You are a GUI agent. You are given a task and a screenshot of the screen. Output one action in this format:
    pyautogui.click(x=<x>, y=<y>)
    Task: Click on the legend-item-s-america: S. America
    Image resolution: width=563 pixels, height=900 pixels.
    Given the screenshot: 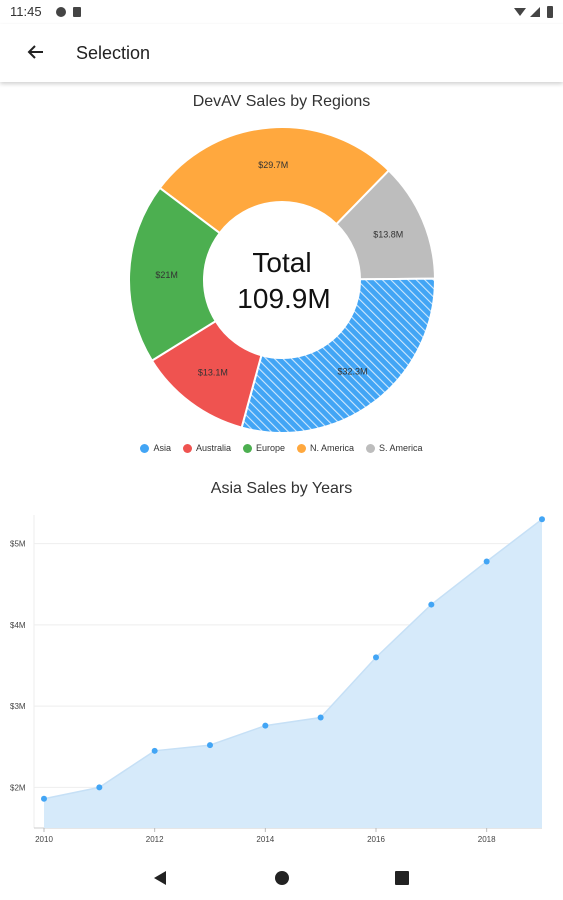 What is the action you would take?
    pyautogui.click(x=394, y=448)
    